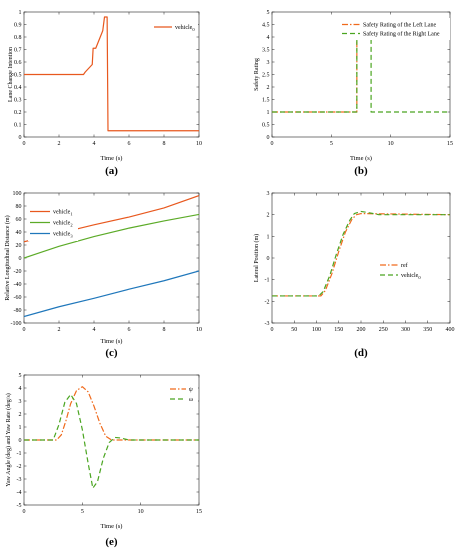 The image size is (460, 555). I want to click on legend-label-text: ω, so click(191, 400).